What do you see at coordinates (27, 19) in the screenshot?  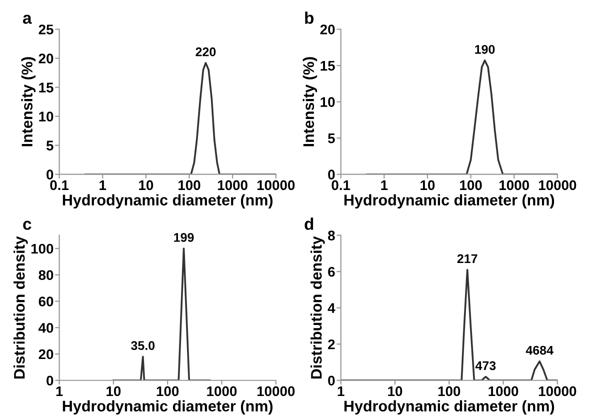 I see `chart-title: a` at bounding box center [27, 19].